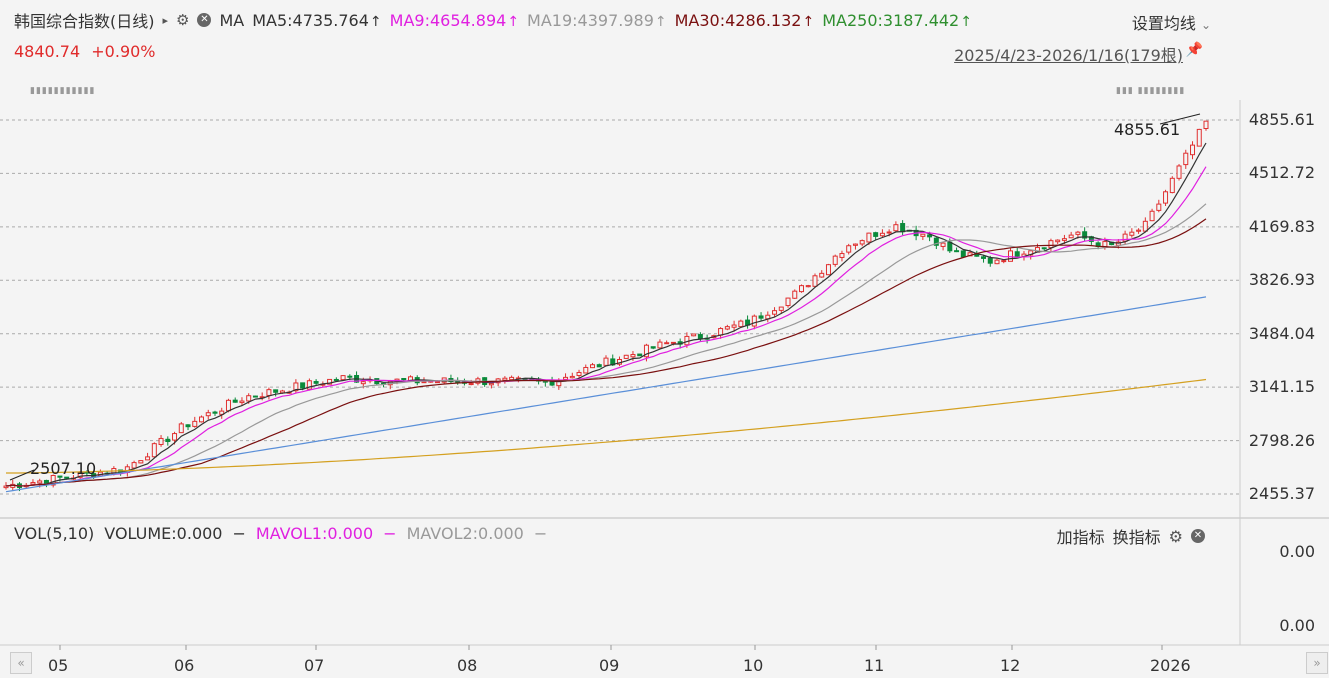 The width and height of the screenshot is (1329, 678). What do you see at coordinates (123, 51) in the screenshot?
I see `change-percent: +0.90%` at bounding box center [123, 51].